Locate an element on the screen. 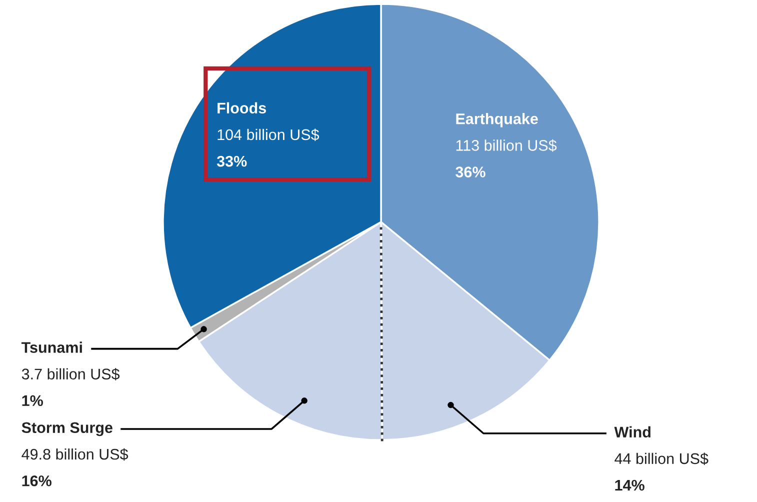 Image resolution: width=757 pixels, height=502 pixels. text: 16% is located at coordinates (37, 480).